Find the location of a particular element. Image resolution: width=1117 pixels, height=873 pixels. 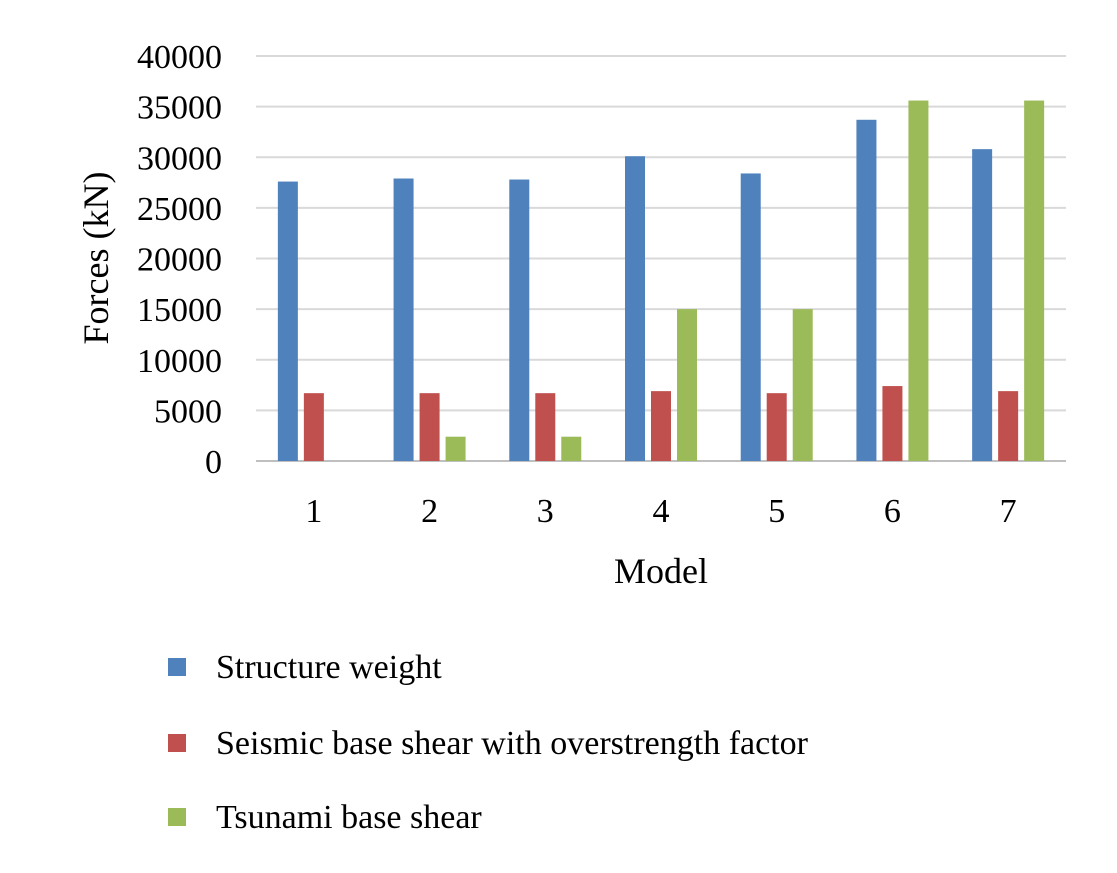

x-tick-label: 3 is located at coordinates (545, 511).